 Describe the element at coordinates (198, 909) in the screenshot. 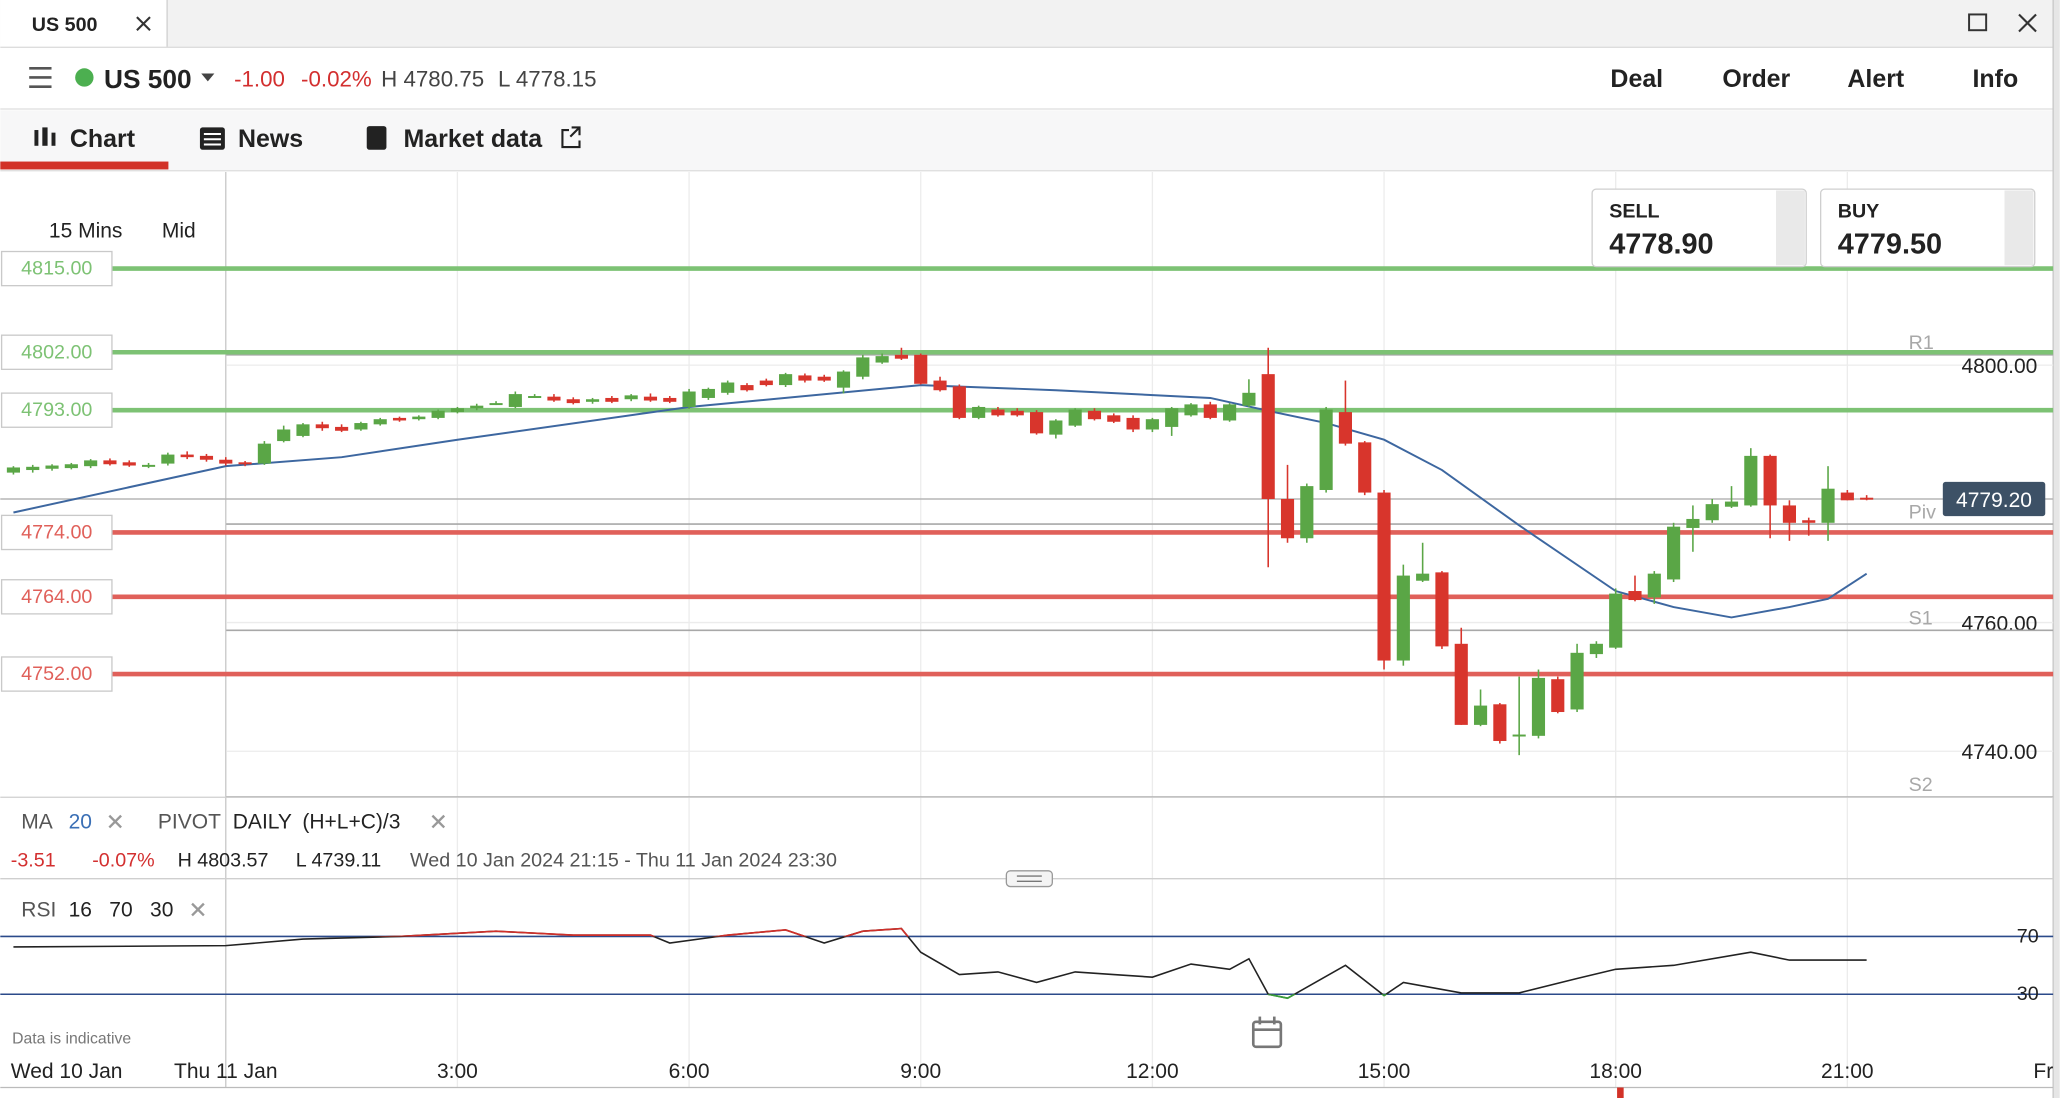

I see `remove-rsi-icon` at that location.